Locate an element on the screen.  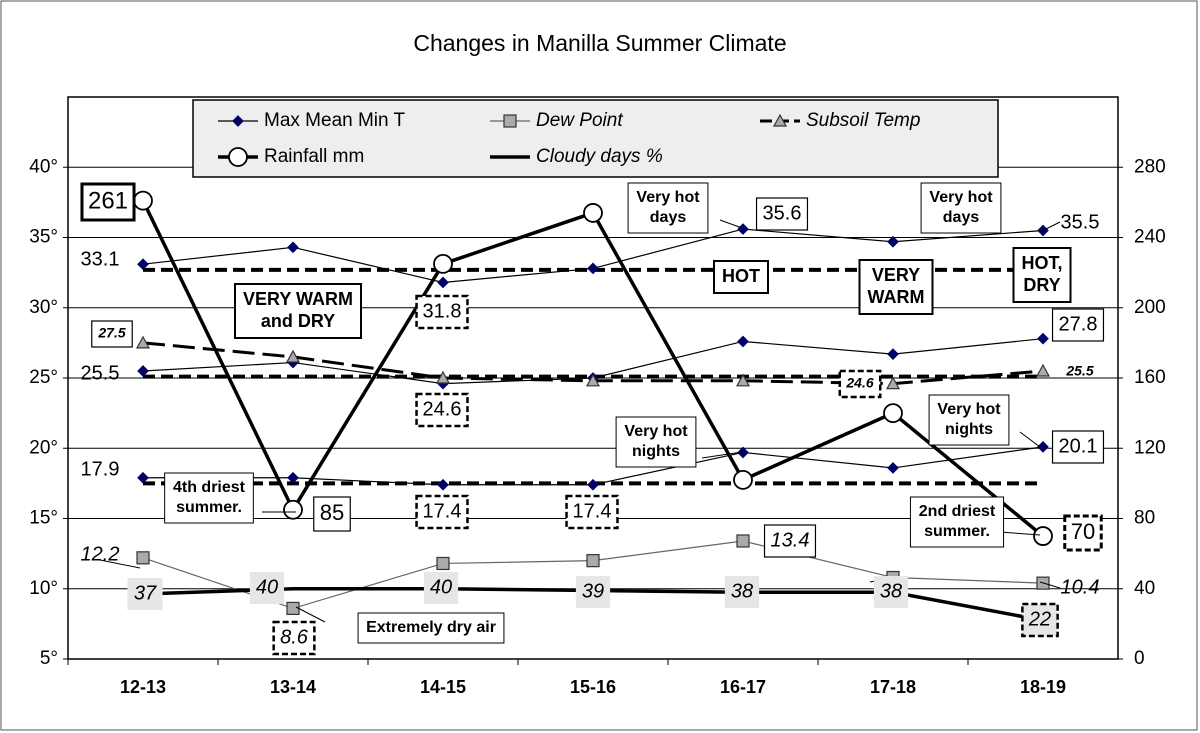
y2-tick-label: 240 is located at coordinates (1150, 237).